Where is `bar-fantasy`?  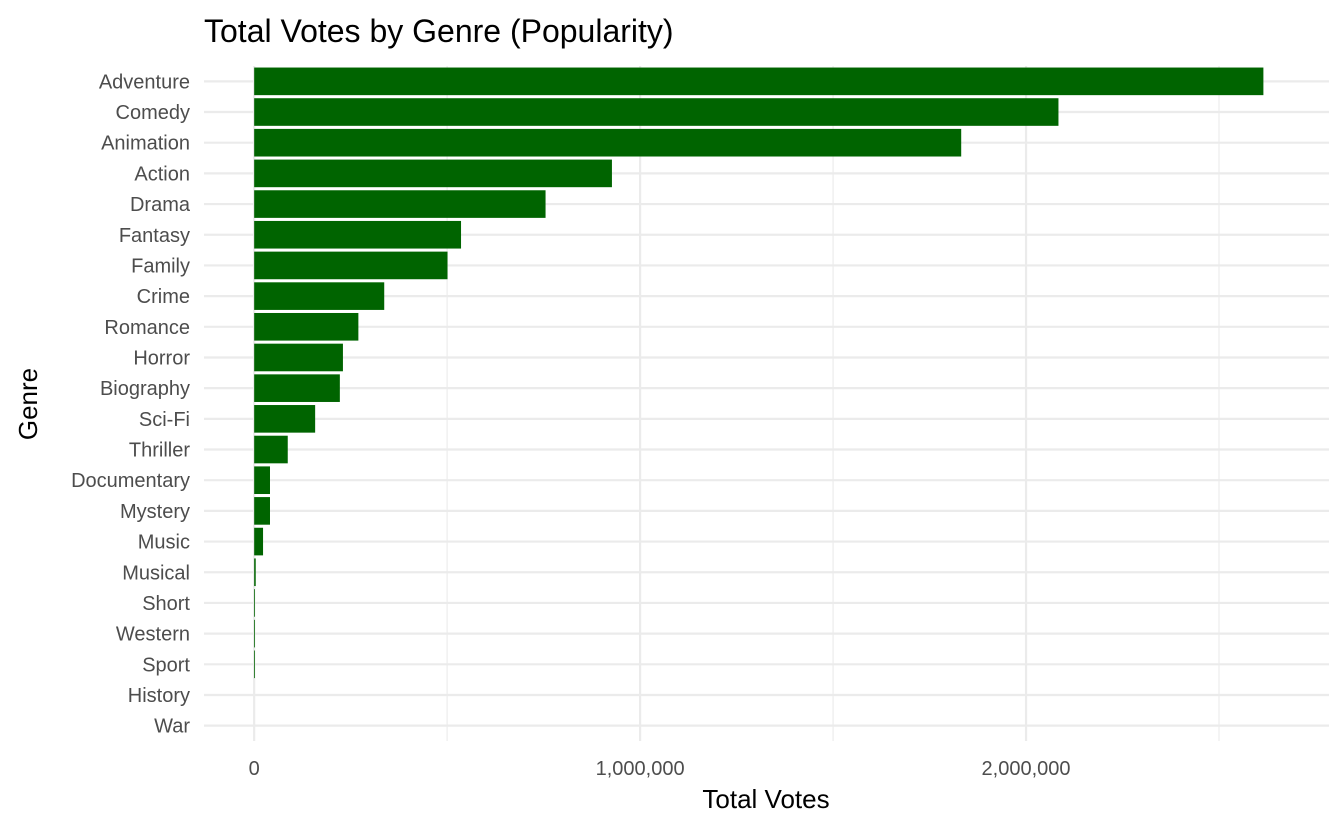
bar-fantasy is located at coordinates (358, 234).